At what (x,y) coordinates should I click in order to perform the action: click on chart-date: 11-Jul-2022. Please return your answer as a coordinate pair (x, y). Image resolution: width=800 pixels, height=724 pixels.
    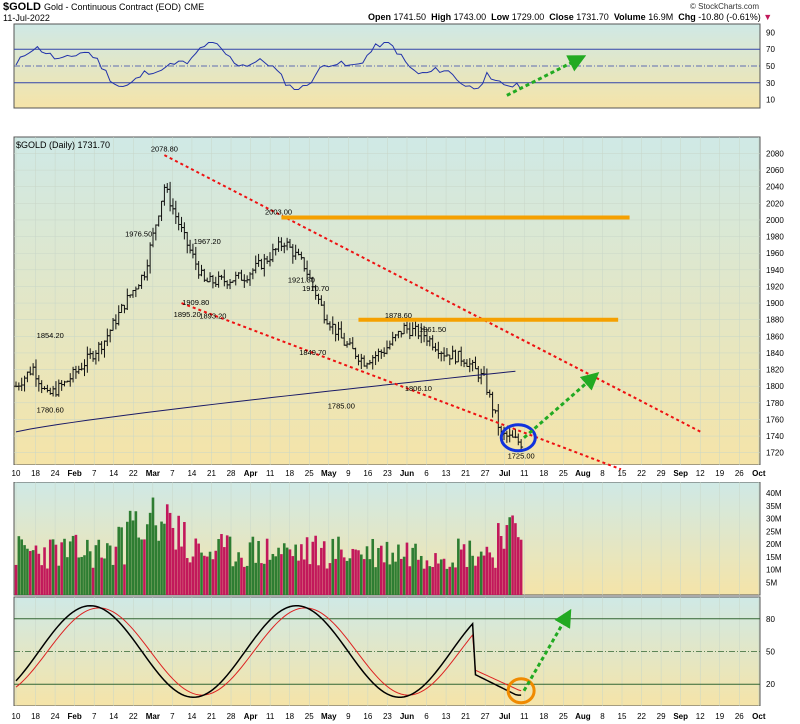
    Looking at the image, I should click on (26, 18).